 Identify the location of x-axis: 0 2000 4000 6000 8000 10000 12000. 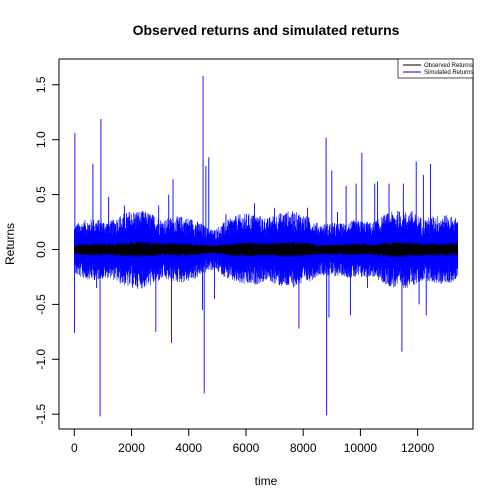
(253, 441).